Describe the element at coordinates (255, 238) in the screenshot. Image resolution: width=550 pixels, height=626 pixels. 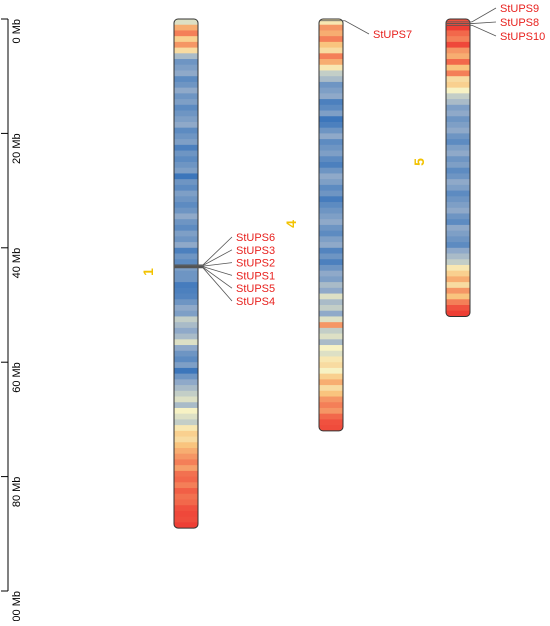
I see `gene-label: StUPS6` at that location.